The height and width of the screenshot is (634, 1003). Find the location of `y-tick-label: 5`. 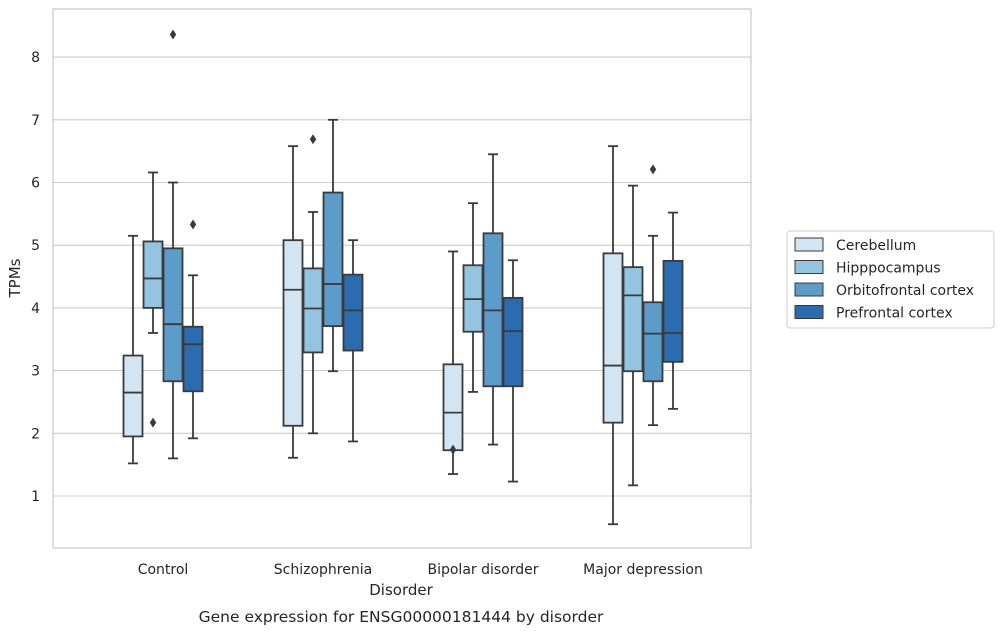

y-tick-label: 5 is located at coordinates (35, 246).